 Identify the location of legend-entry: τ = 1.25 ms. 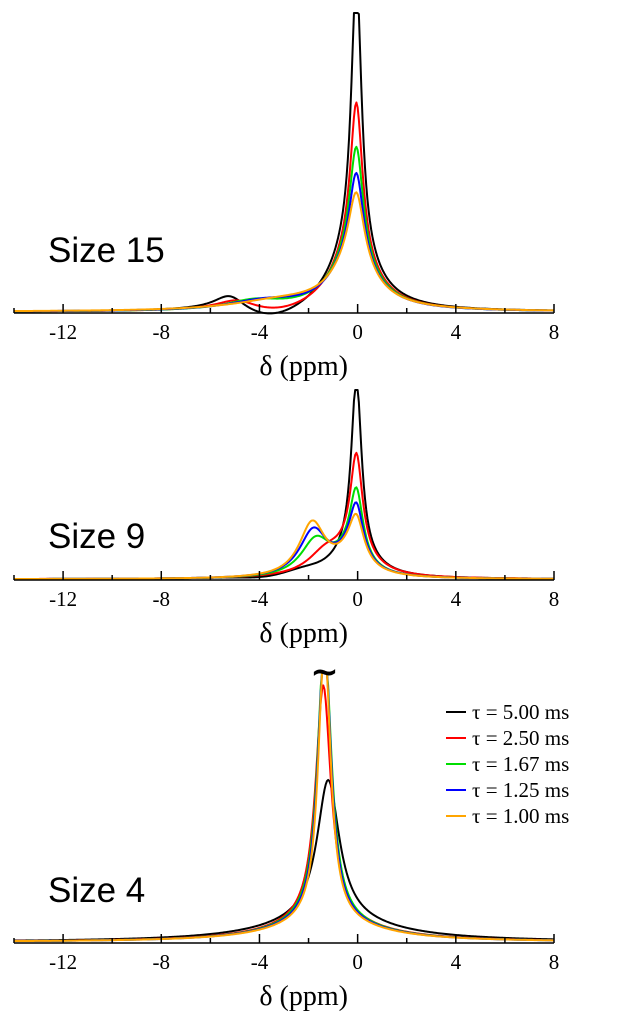
(520, 790).